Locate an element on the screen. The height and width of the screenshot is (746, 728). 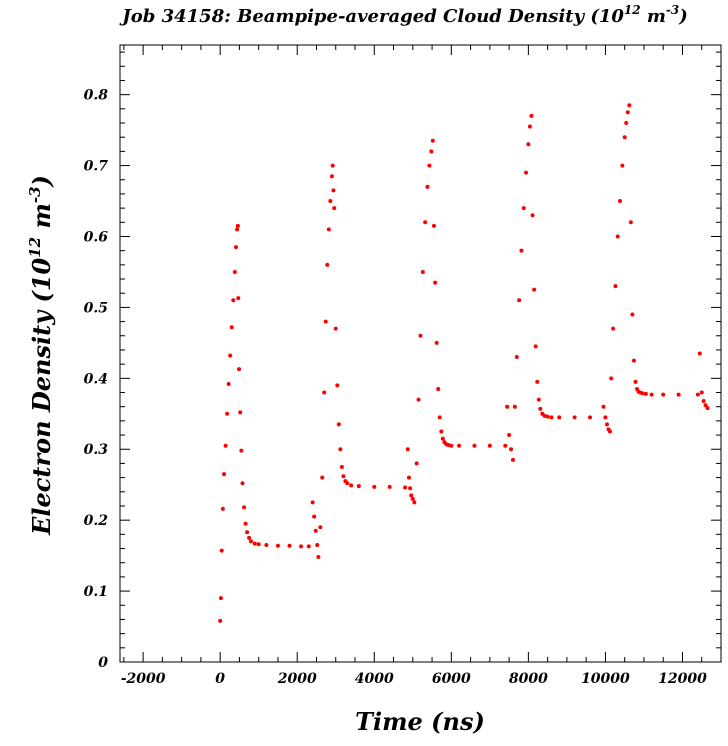
x-axis-label: Time (ns) is located at coordinates (420, 721).